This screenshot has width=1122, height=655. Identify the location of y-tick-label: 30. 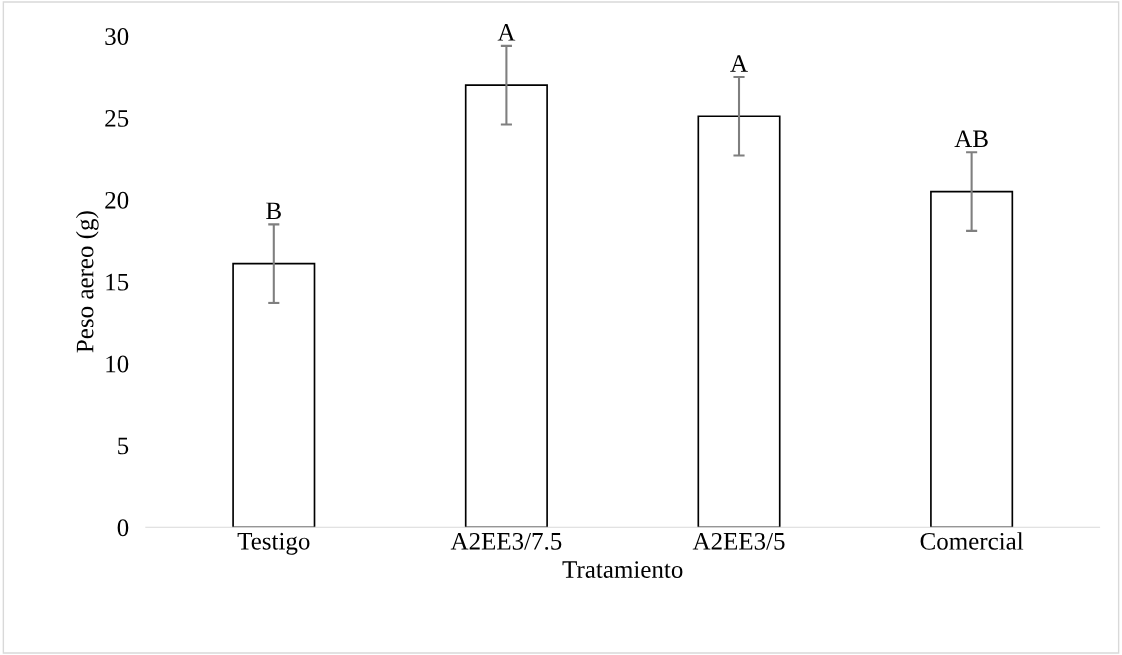
(117, 36).